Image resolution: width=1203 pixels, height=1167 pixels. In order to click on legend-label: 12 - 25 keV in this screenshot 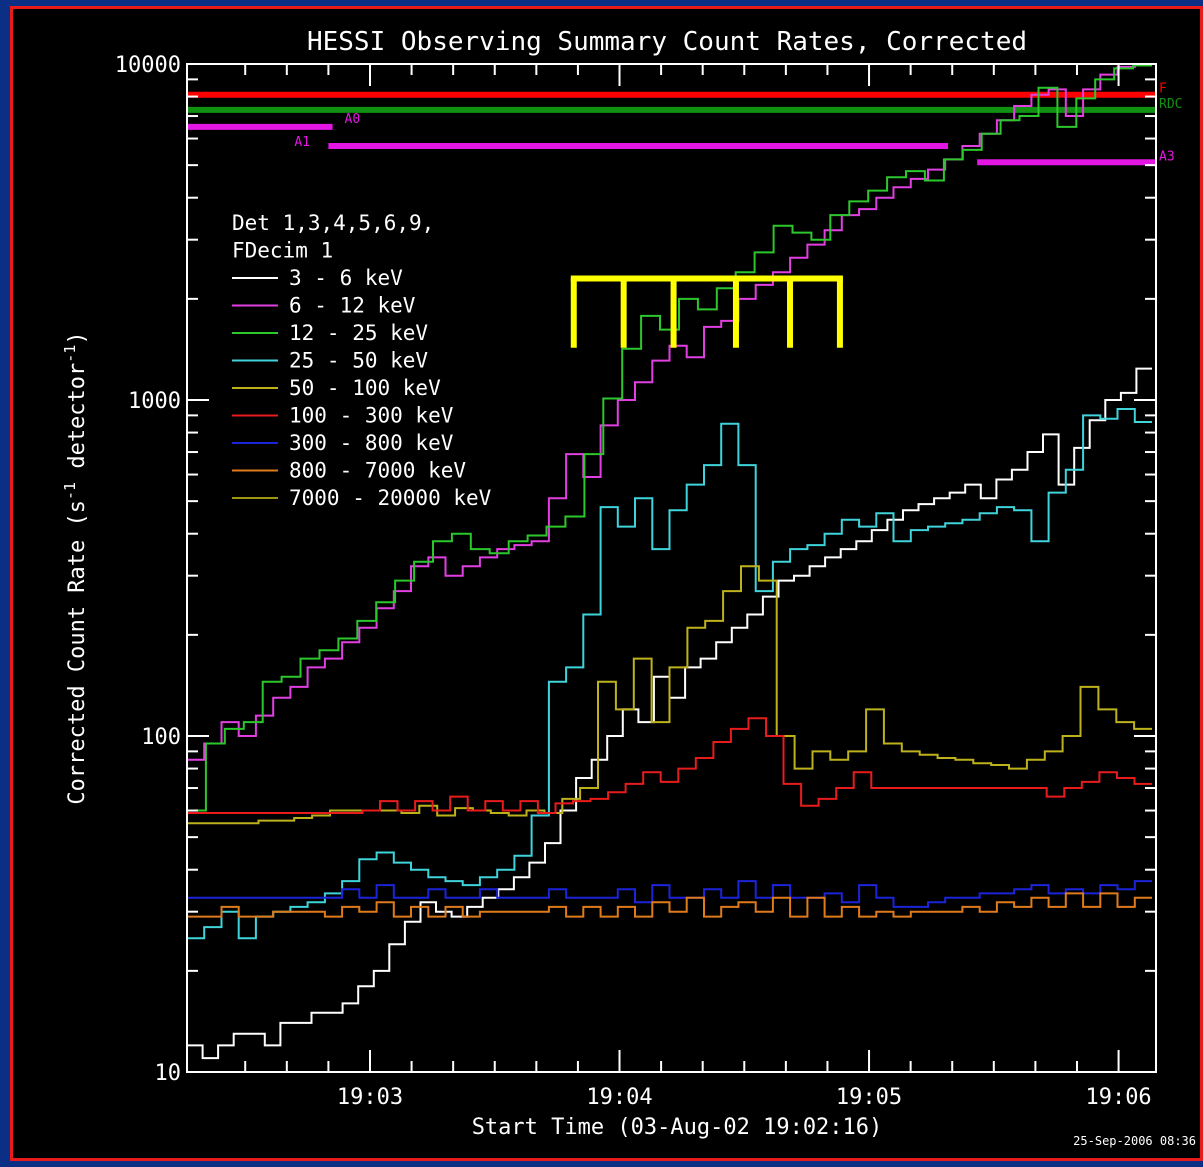, I will do `click(358, 333)`.